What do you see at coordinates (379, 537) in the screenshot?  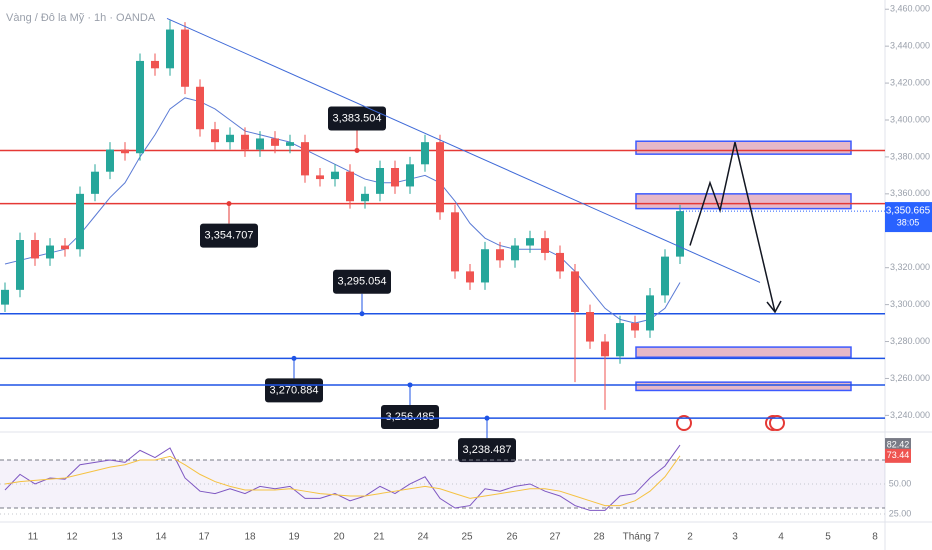 I see `x-tick-label: 21` at bounding box center [379, 537].